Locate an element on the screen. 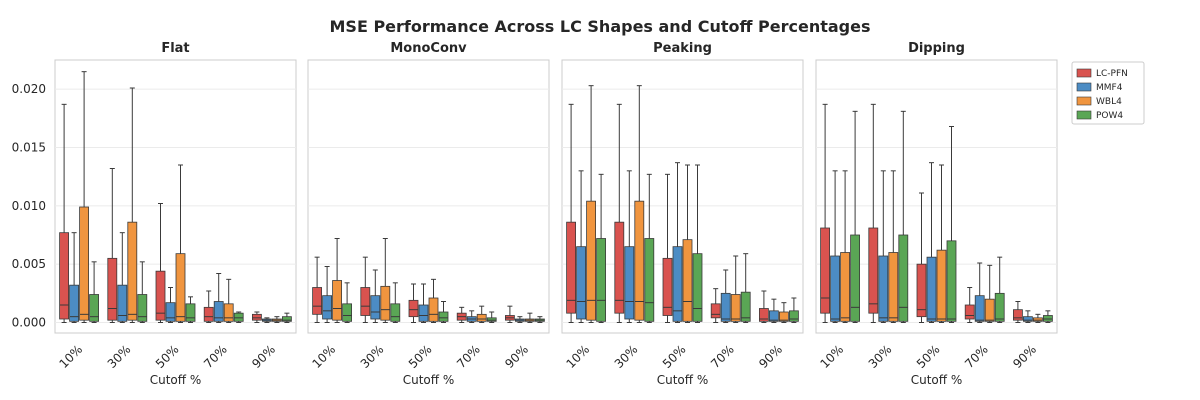 The height and width of the screenshot is (400, 1200). legend-frame is located at coordinates (1108, 93).